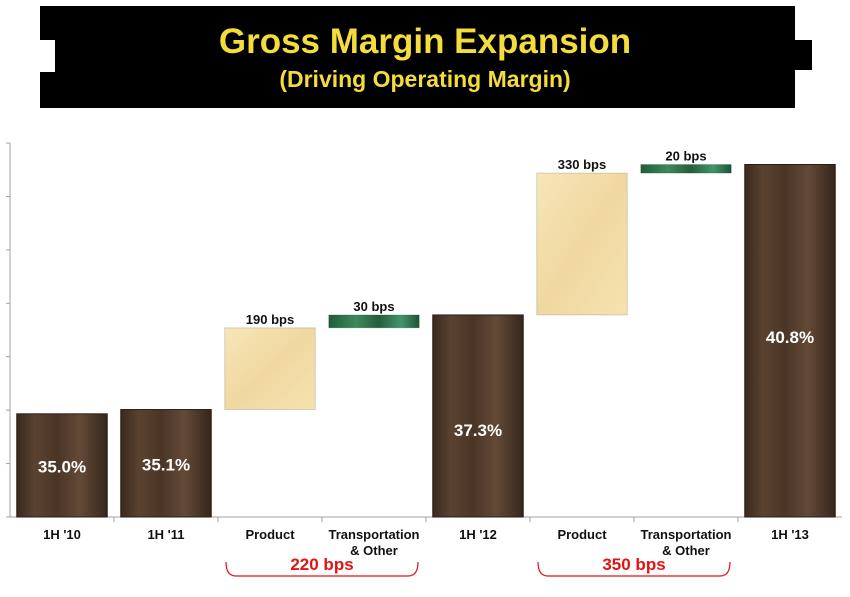  What do you see at coordinates (165, 534) in the screenshot?
I see `x-tick-label: 1H '11` at bounding box center [165, 534].